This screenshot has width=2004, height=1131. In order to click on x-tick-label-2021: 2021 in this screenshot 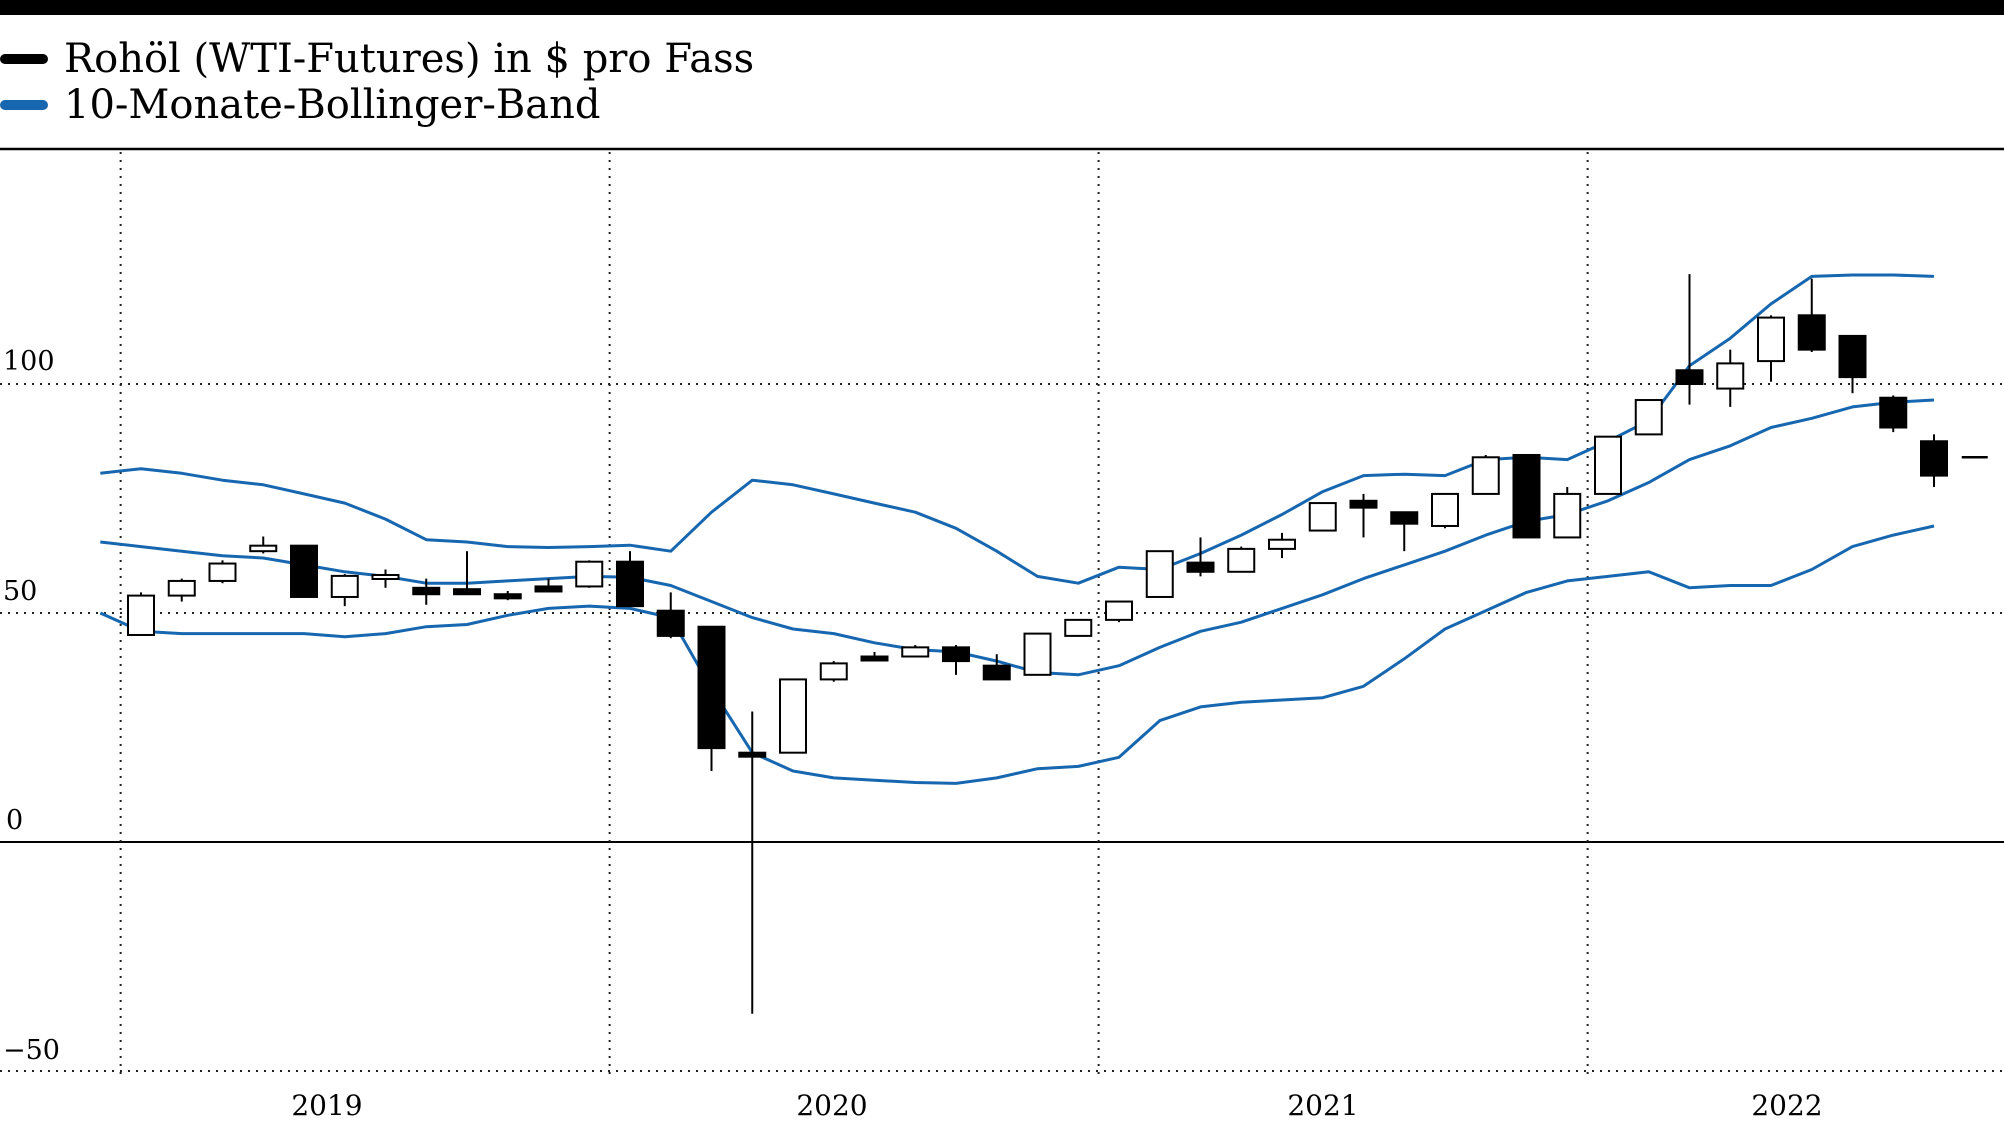, I will do `click(1322, 1105)`.